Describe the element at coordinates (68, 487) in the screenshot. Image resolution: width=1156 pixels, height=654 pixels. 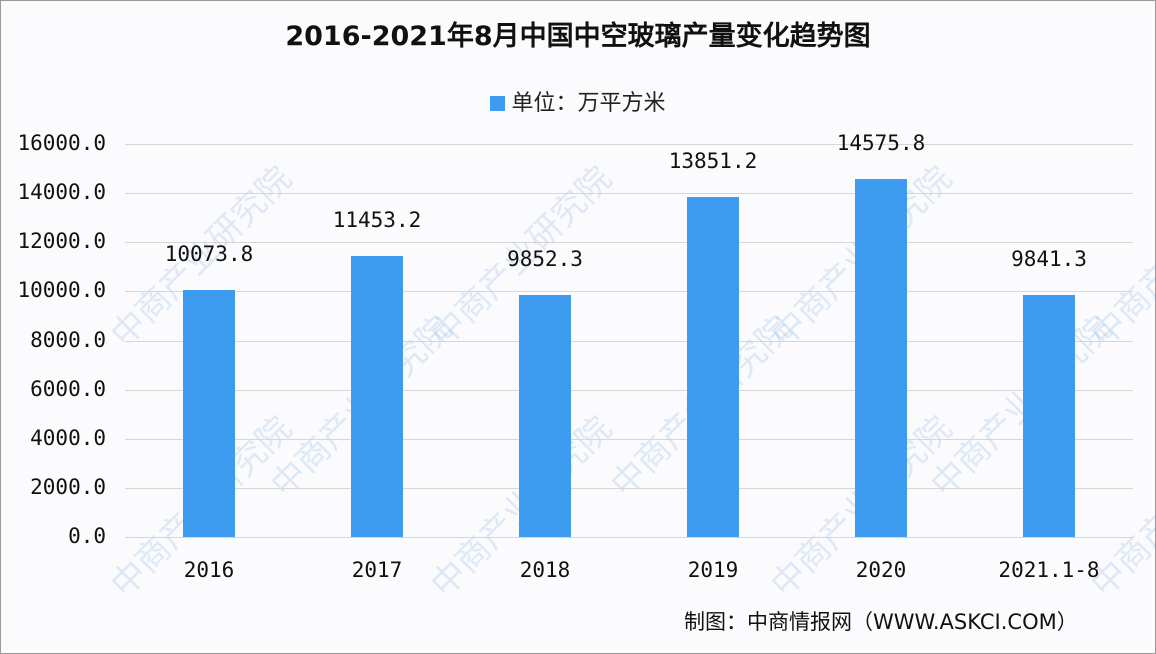
I see `y-tick-label: 2000.0` at that location.